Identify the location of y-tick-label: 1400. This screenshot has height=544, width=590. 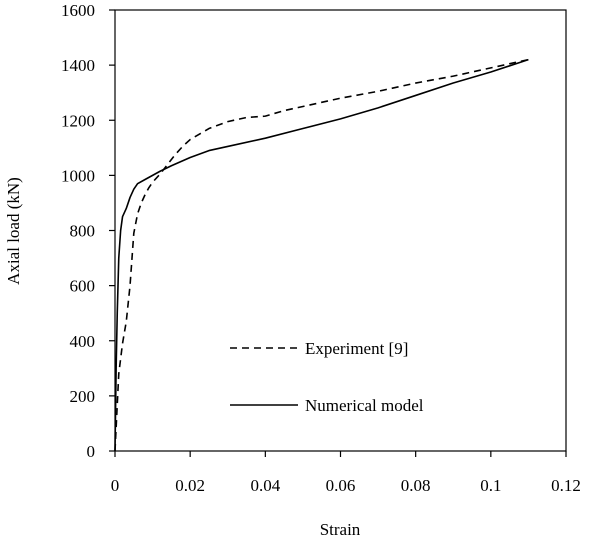
(78, 65).